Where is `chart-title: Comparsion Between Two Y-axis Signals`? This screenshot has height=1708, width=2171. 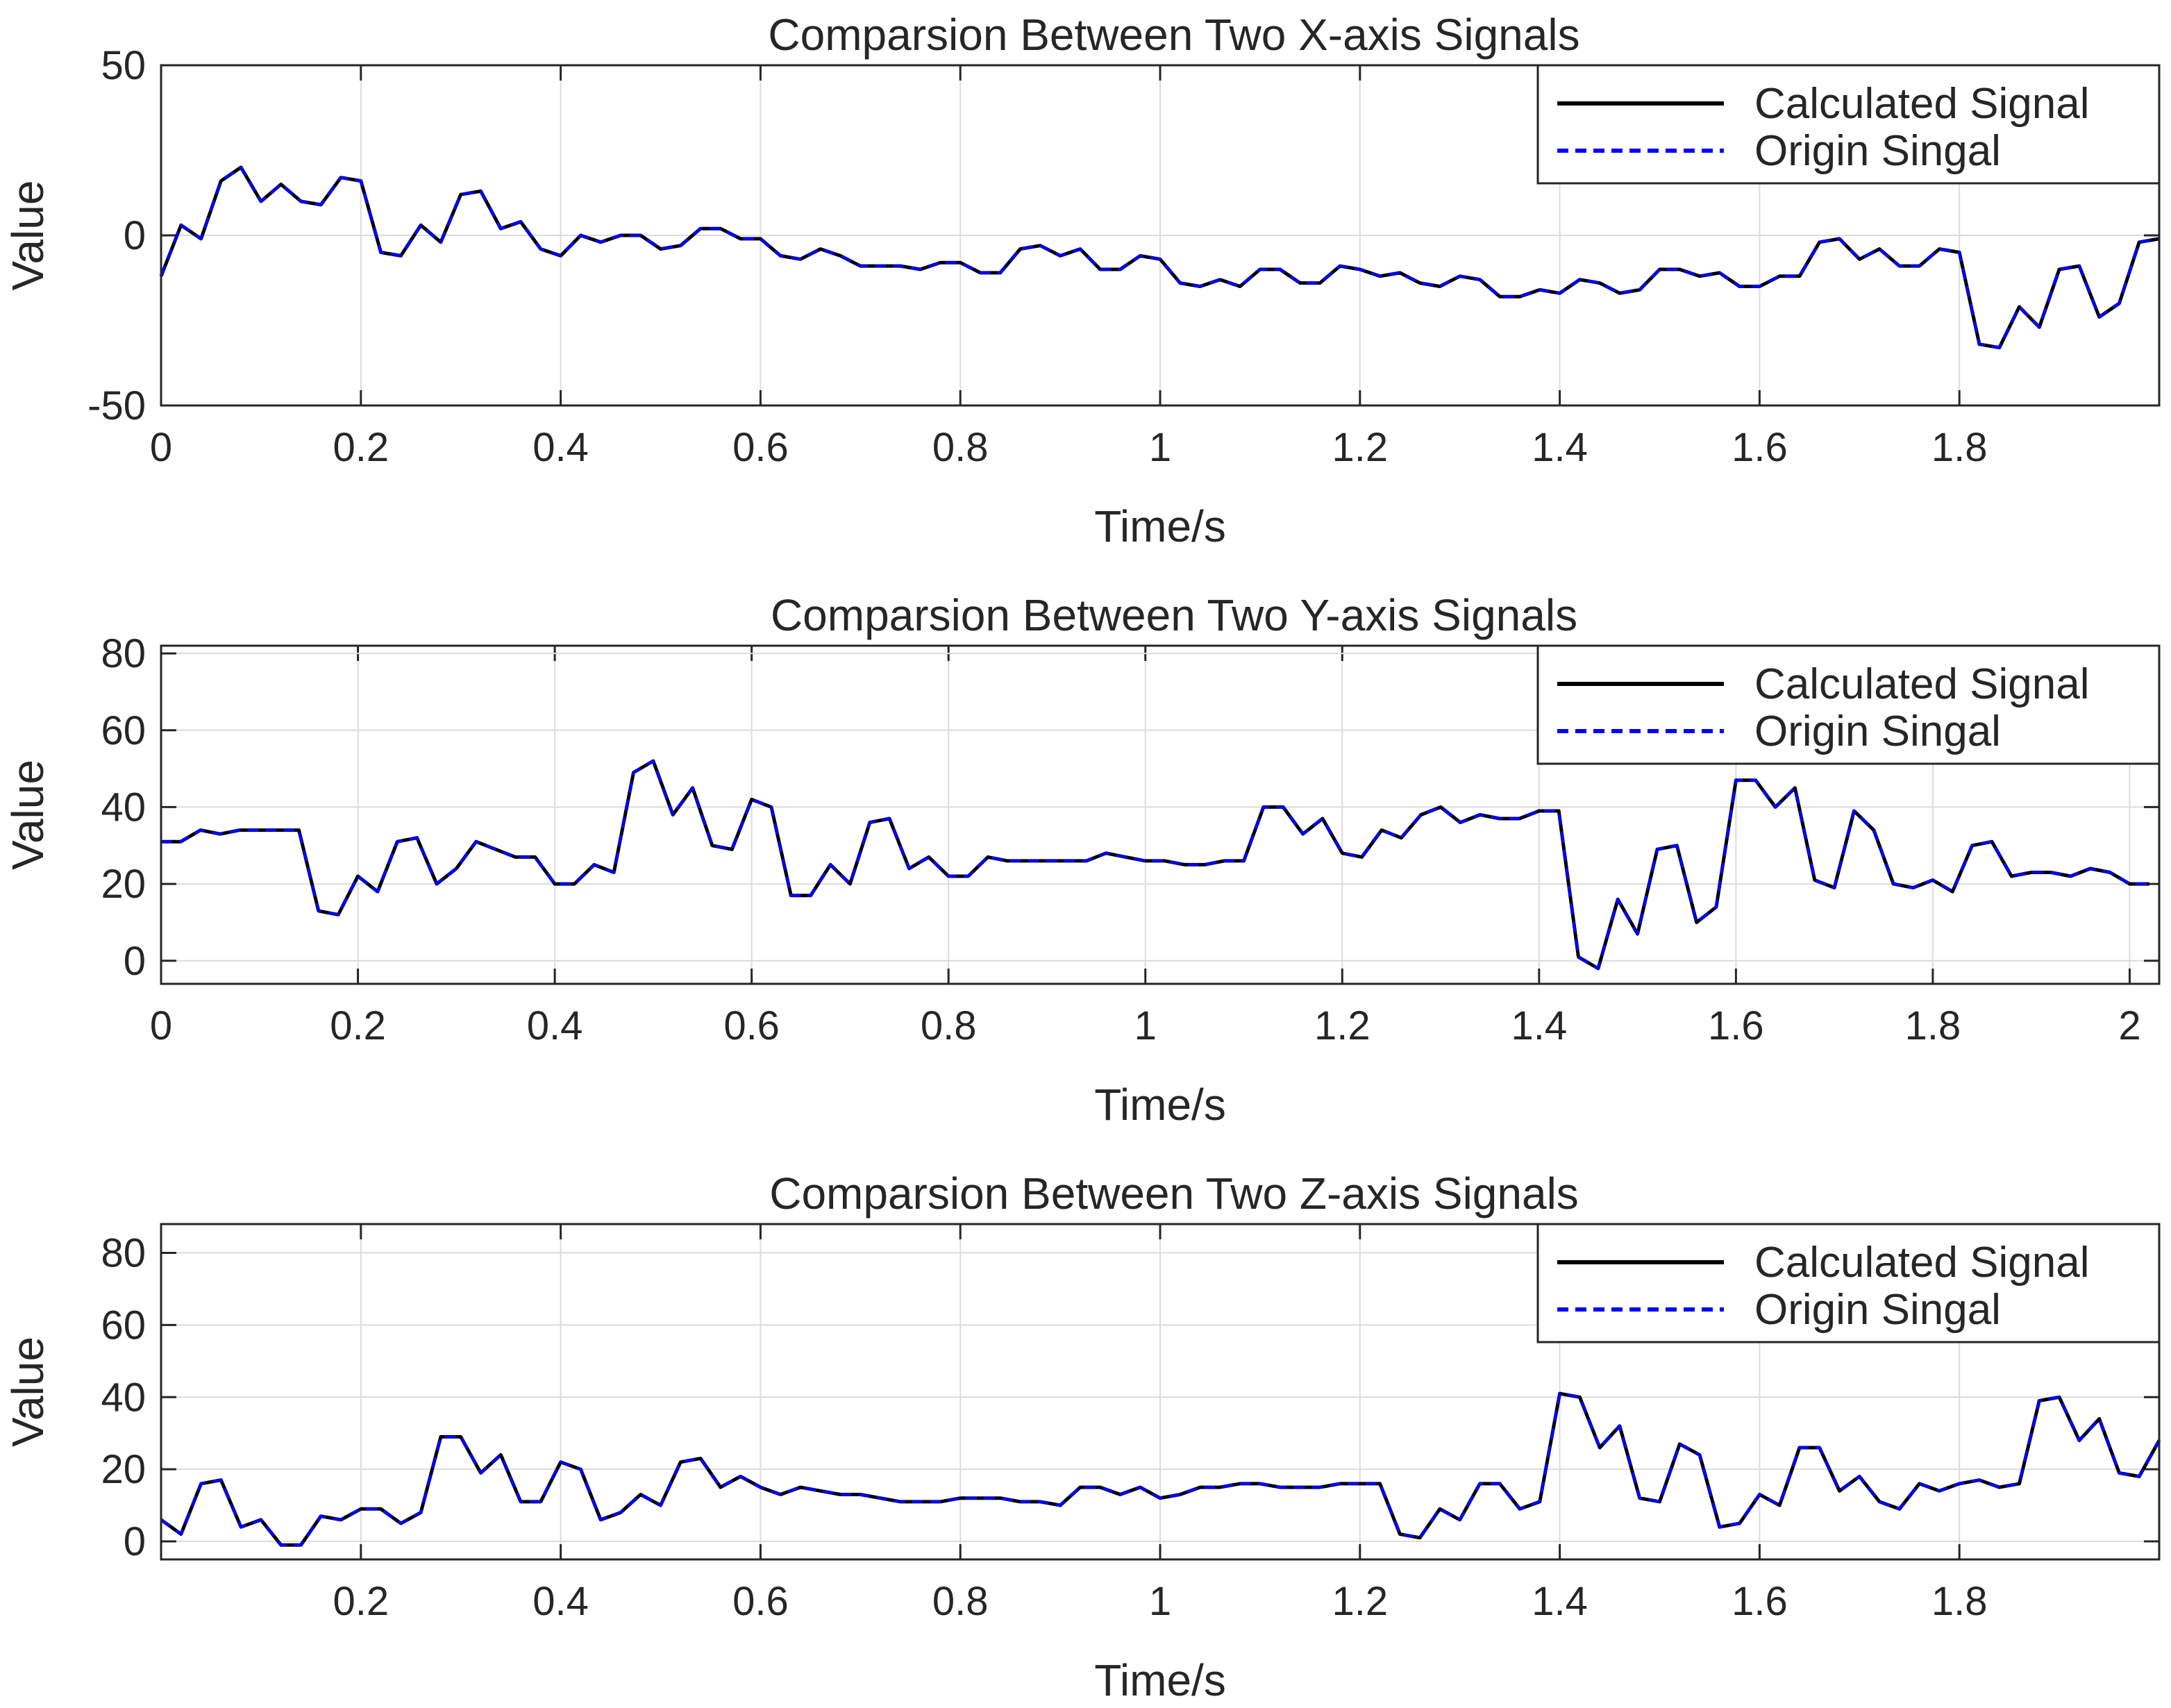
chart-title: Comparsion Between Two Y-axis Signals is located at coordinates (1174, 615).